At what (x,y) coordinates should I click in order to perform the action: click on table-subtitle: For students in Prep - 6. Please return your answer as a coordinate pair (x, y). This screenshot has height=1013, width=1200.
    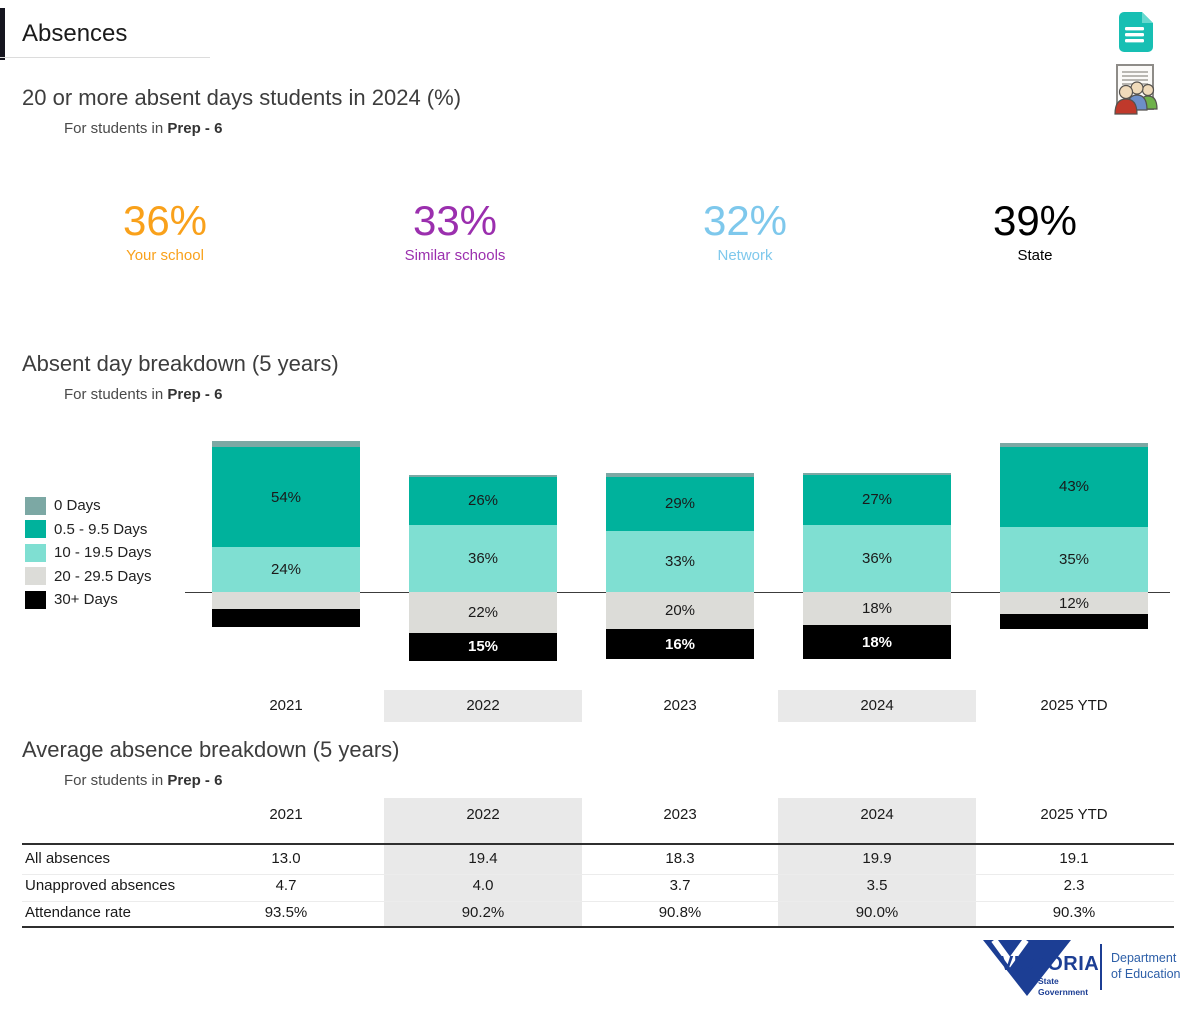
    Looking at the image, I should click on (143, 780).